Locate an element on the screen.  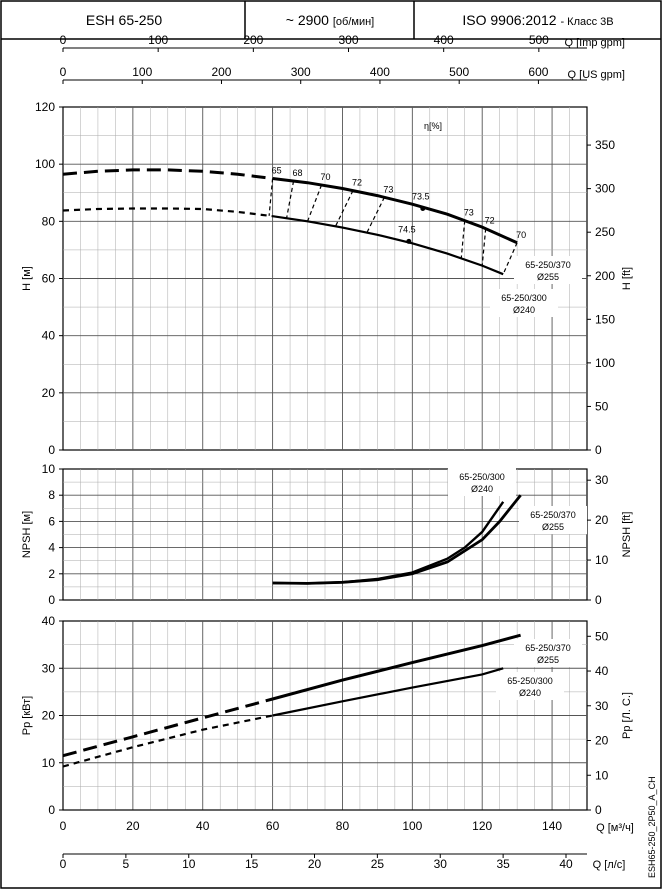
power-ytick-label: 10 is located at coordinates (49, 763).